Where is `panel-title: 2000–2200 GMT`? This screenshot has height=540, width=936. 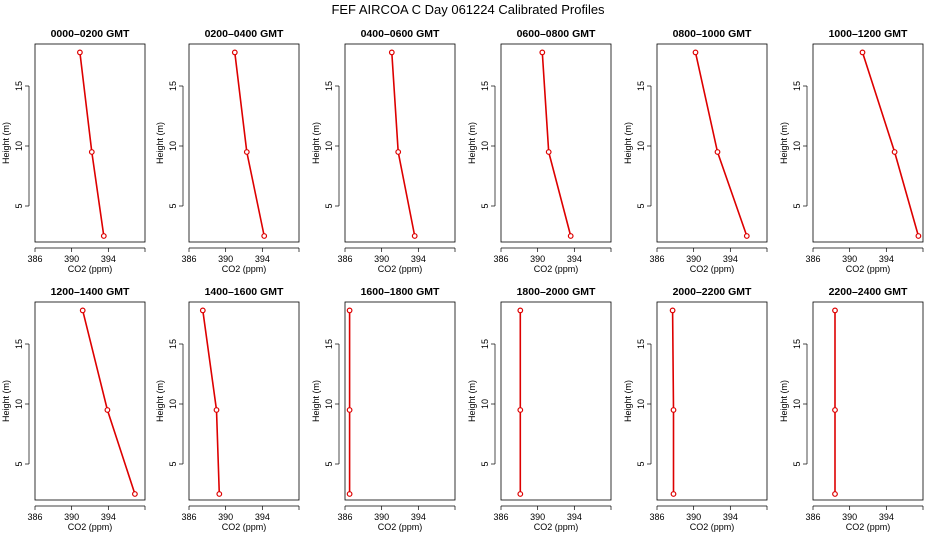
panel-title: 2000–2200 GMT is located at coordinates (712, 292).